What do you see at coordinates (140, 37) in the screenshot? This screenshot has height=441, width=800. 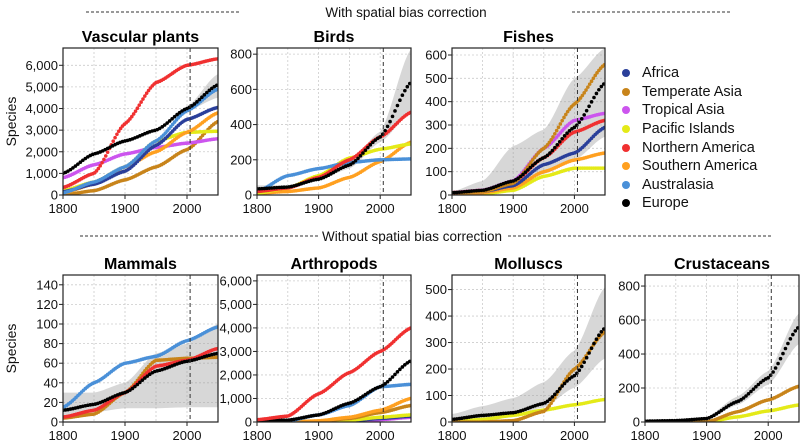 I see `panel-title: Vascular plants` at bounding box center [140, 37].